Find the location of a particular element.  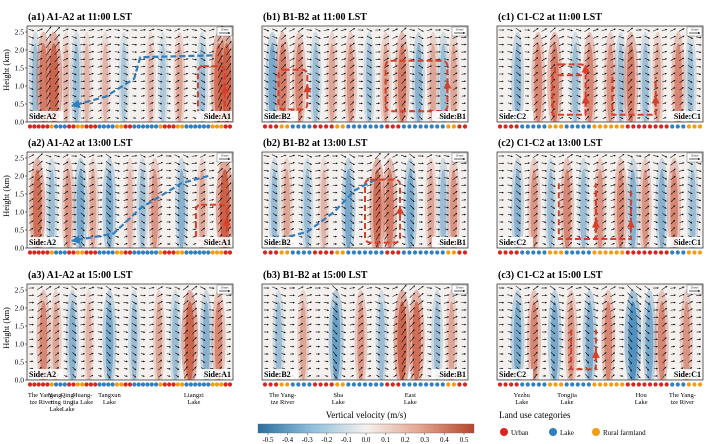

x-category-label: Tangxun Lake is located at coordinates (109, 399).